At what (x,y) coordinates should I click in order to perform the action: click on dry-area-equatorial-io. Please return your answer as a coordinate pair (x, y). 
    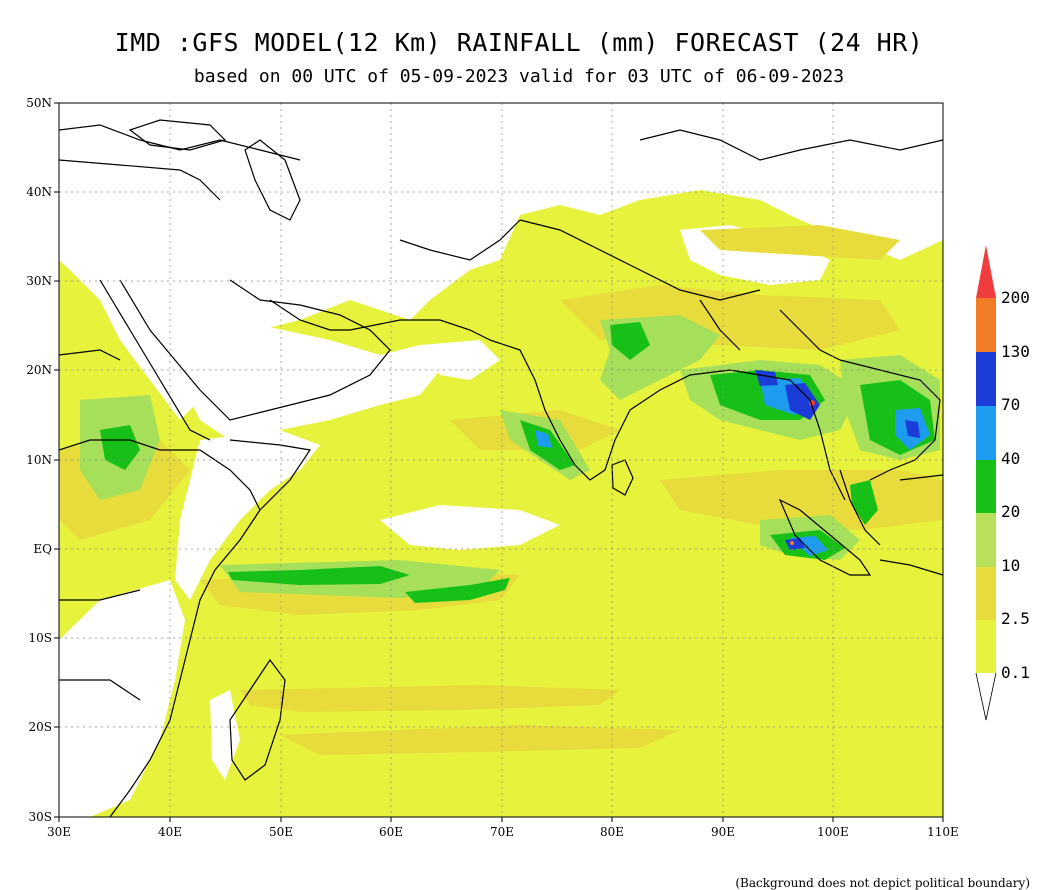
    Looking at the image, I should click on (470, 527).